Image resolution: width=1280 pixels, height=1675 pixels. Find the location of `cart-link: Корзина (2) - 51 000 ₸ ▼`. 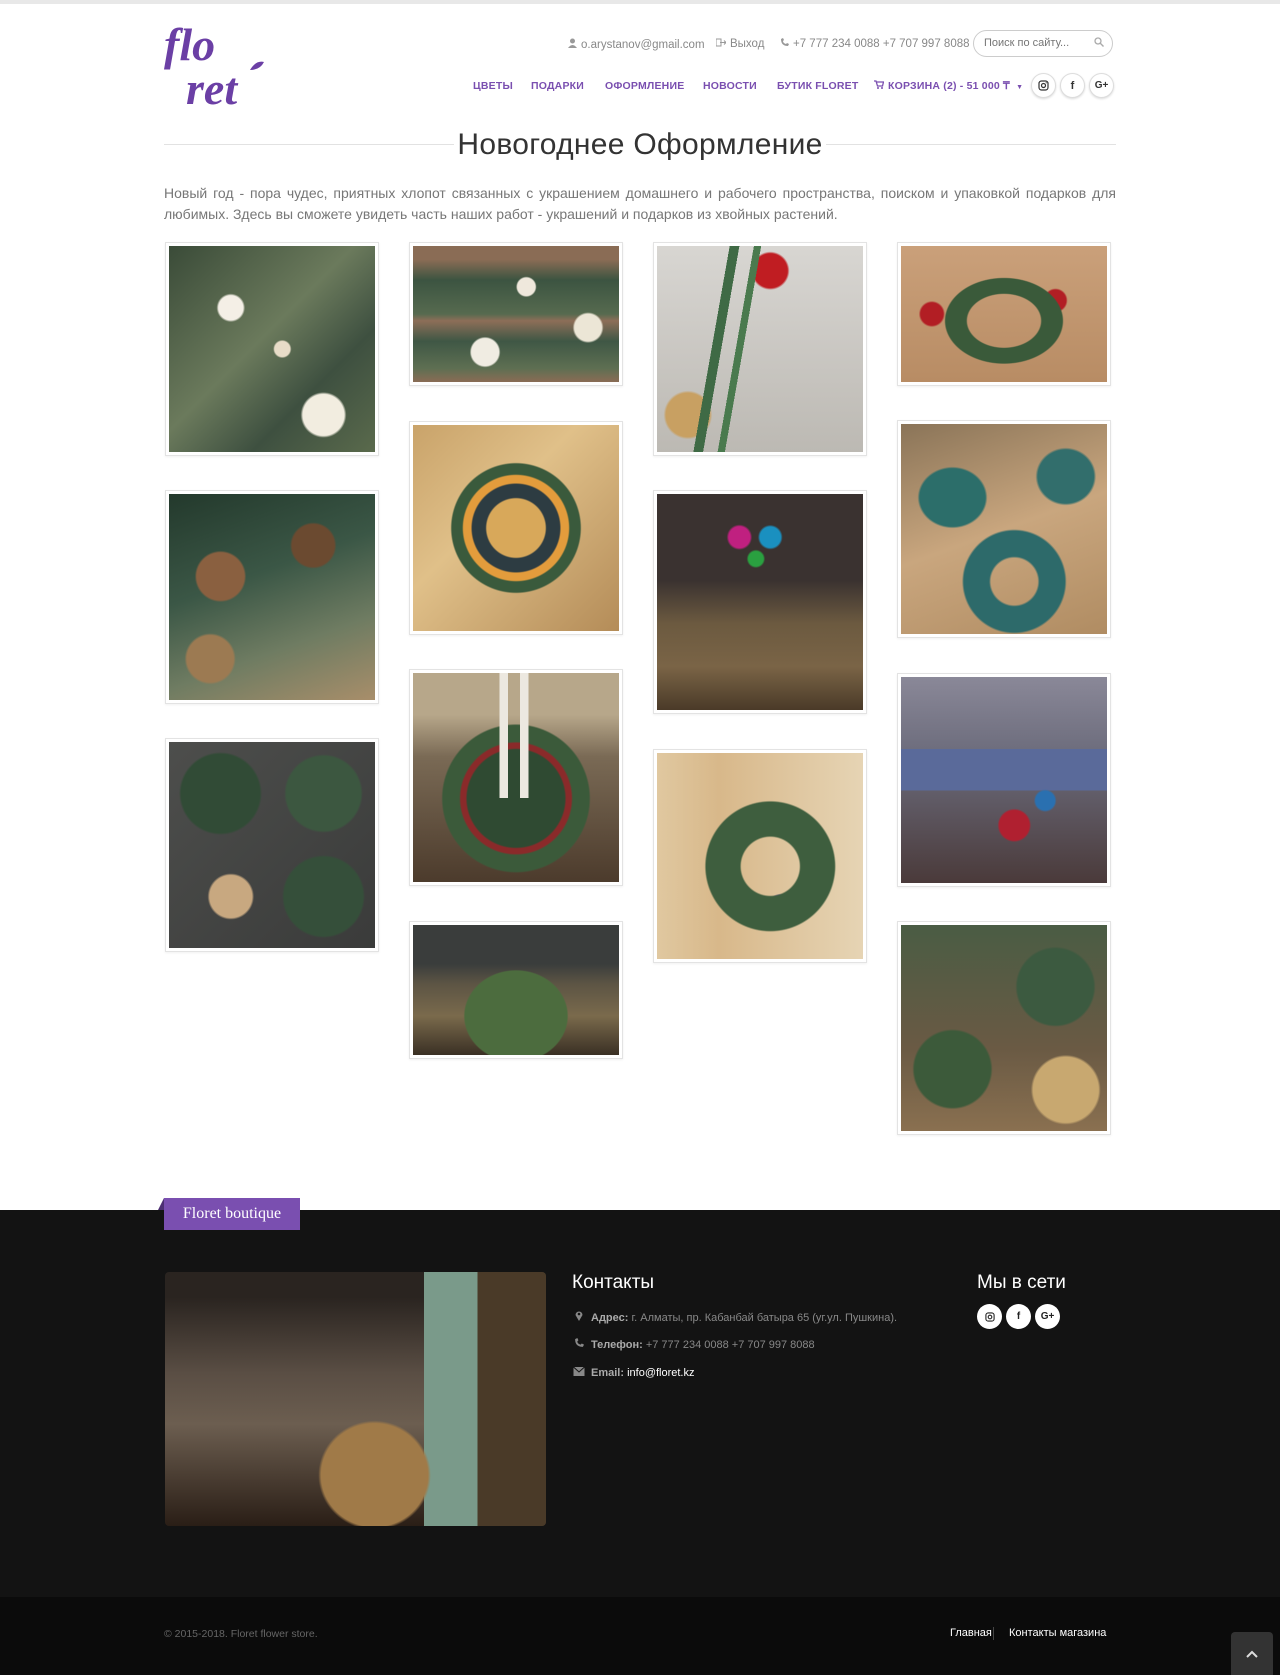

cart-link: Корзина (2) - 51 000 ₸ ▼ is located at coordinates (948, 86).